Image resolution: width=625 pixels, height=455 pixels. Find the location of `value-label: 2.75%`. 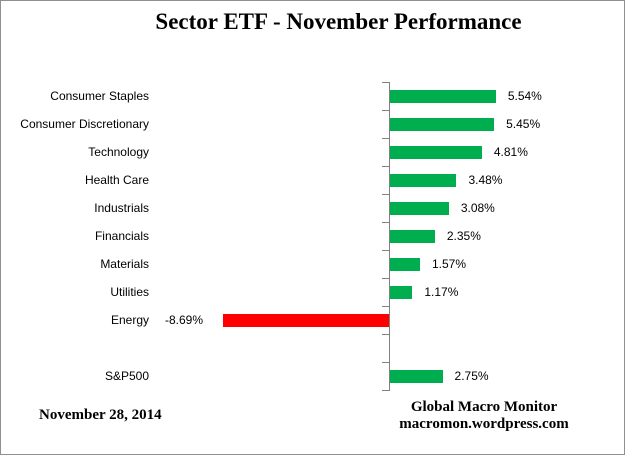

value-label: 2.75% is located at coordinates (471, 376).